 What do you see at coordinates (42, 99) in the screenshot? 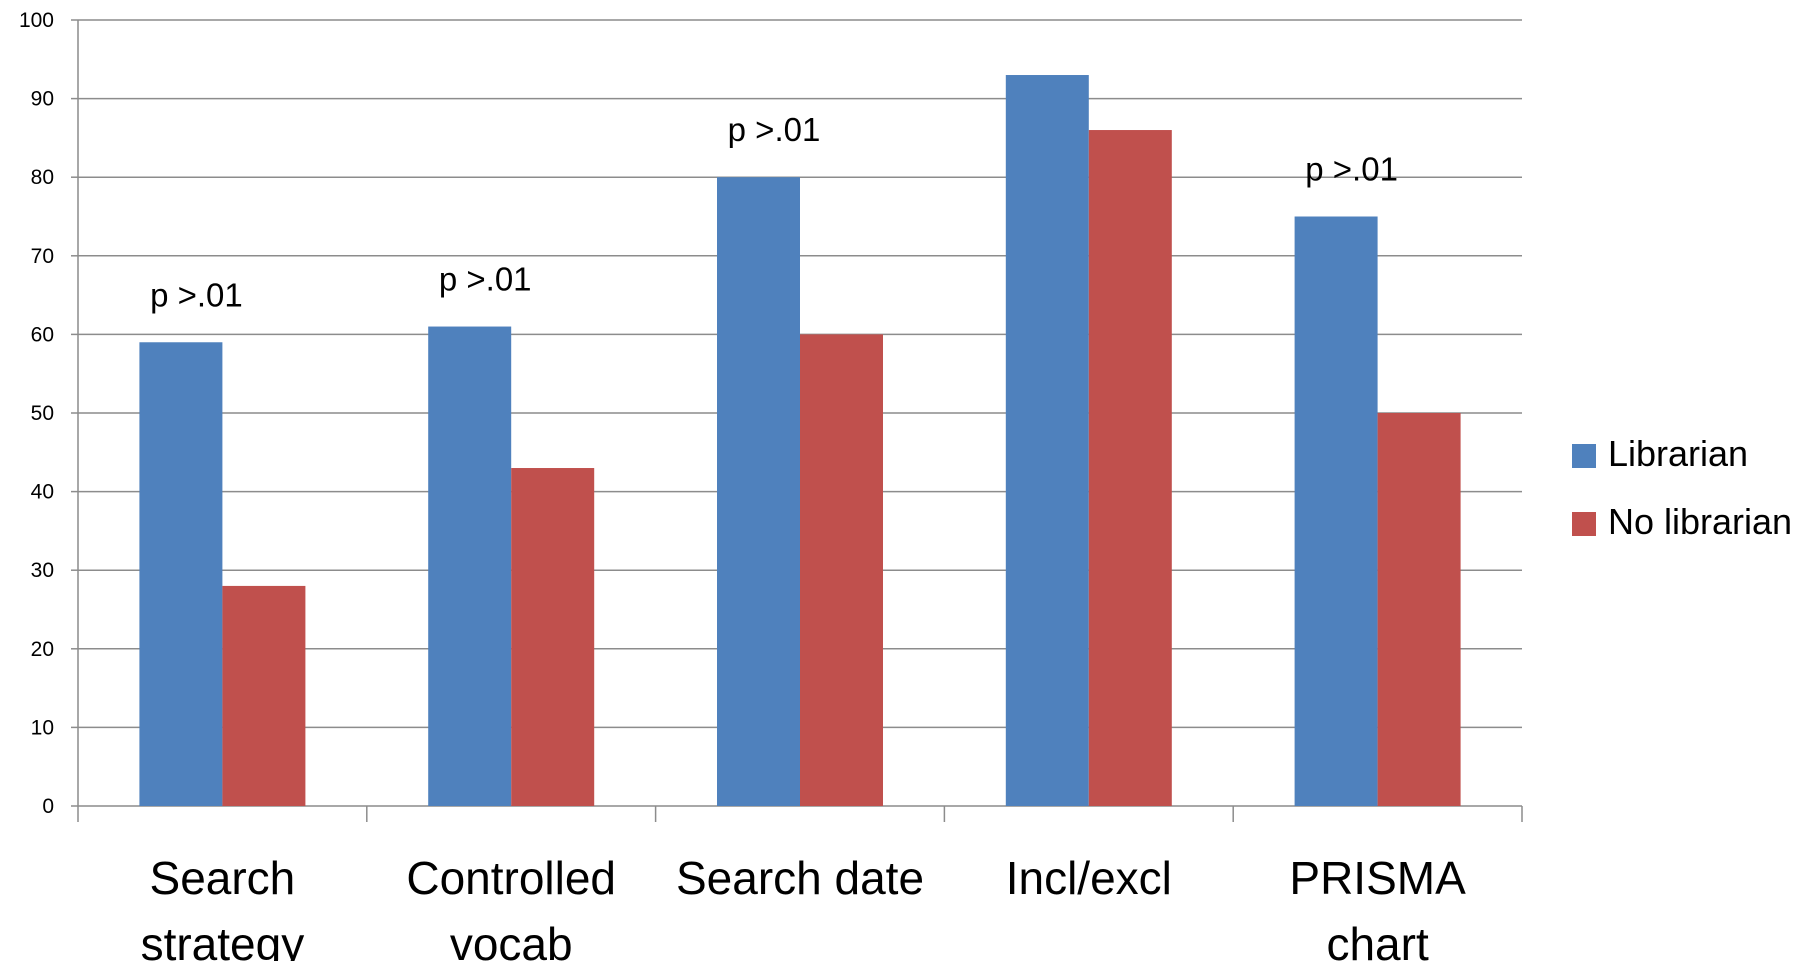
I see `y-tick-label: 90` at bounding box center [42, 99].